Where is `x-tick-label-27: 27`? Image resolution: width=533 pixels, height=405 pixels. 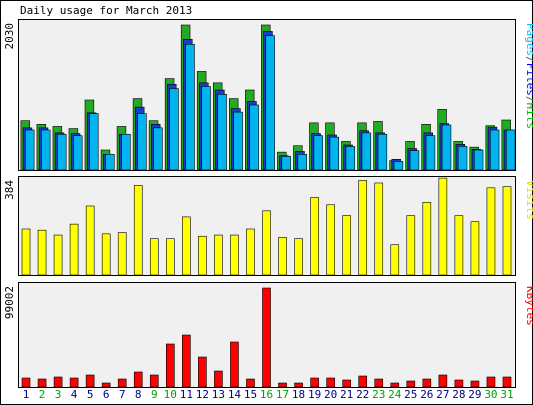
x-tick-label-27: 27 is located at coordinates (442, 394).